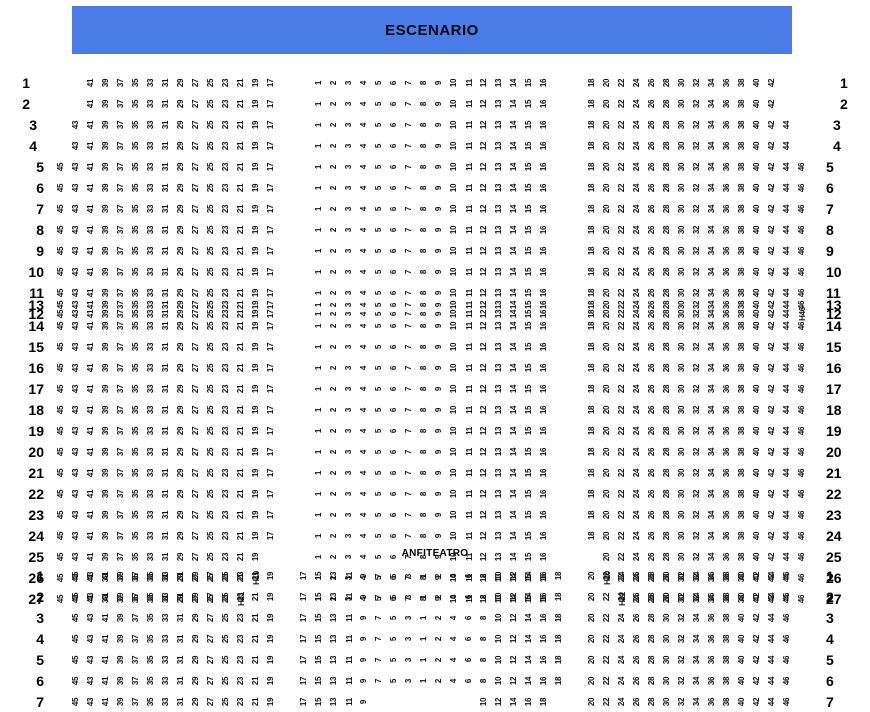 The width and height of the screenshot is (870, 712). I want to click on seat-left-15-41: 41, so click(91, 346).